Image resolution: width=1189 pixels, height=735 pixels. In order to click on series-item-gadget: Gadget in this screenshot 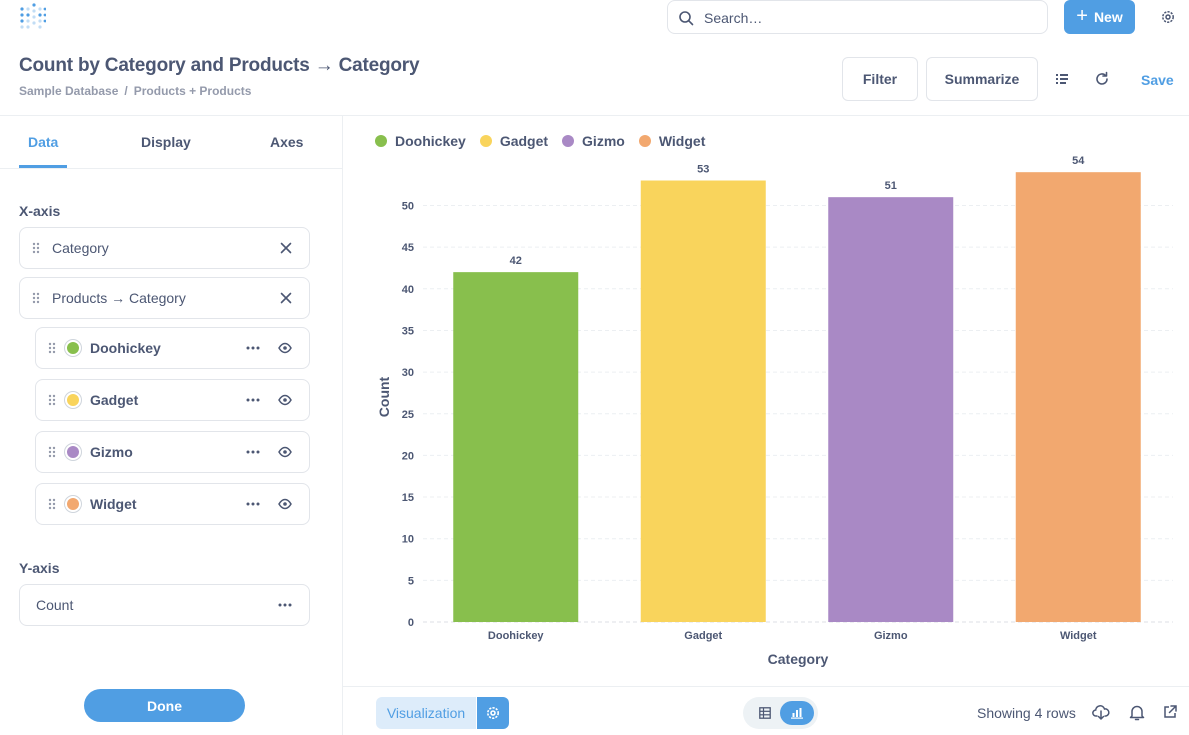, I will do `click(172, 400)`.